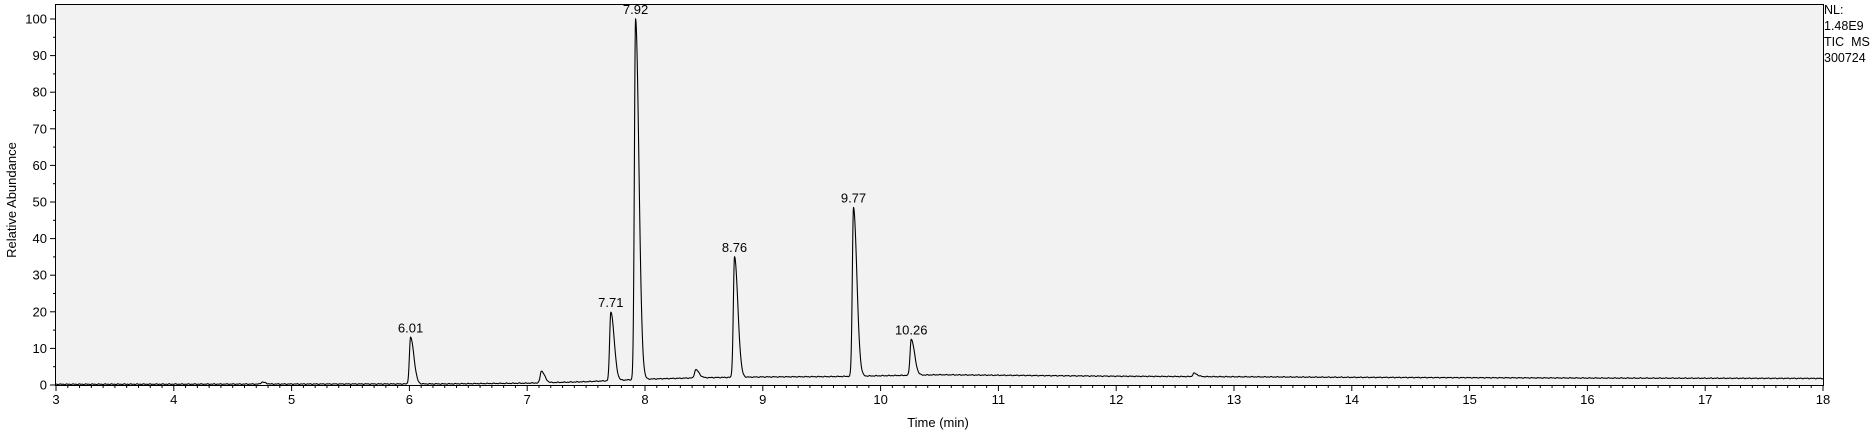 This screenshot has width=1876, height=433. What do you see at coordinates (938, 422) in the screenshot?
I see `x-axis-label: Time (min)` at bounding box center [938, 422].